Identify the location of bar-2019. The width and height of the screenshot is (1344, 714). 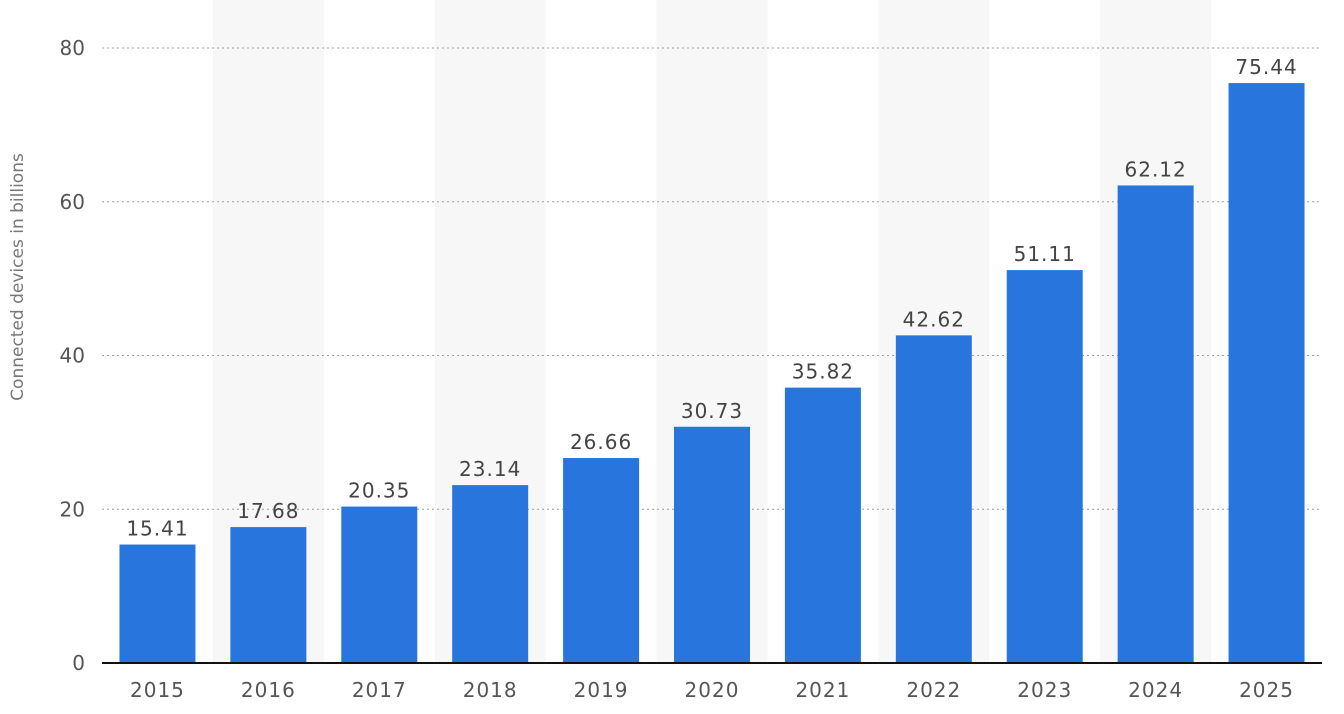
(601, 560).